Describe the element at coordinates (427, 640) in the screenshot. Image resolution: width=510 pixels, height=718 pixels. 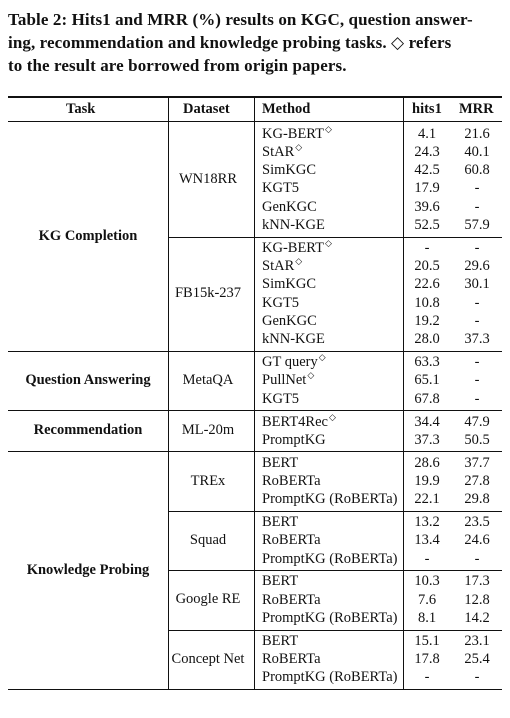
I see `hits1-cell: 15.1` at that location.